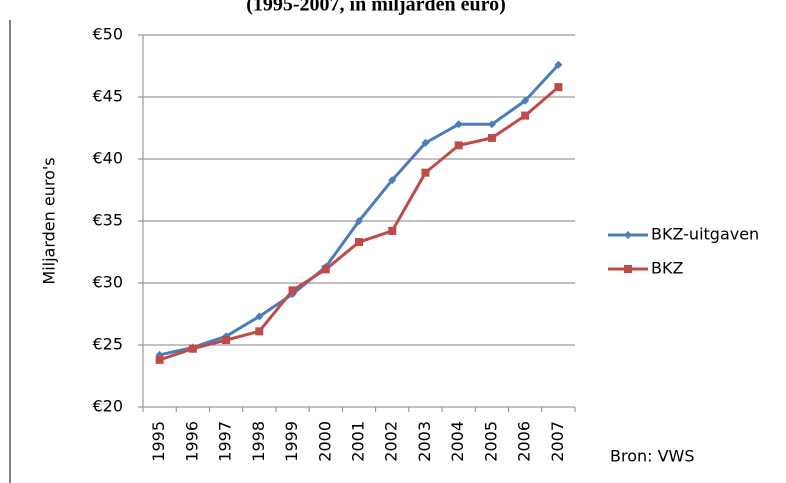 This screenshot has width=786, height=483. I want to click on y-axis-label: Miljarden euro's, so click(49, 220).